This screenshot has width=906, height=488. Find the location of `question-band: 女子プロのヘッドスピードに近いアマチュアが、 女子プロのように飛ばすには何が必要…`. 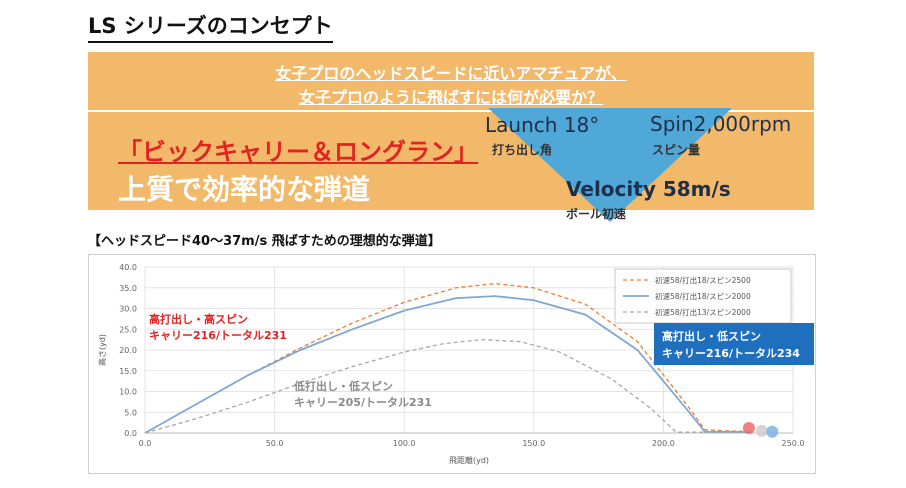

question-band: 女子プロのヘッドスピードに近いアマチュアが、 女子プロのように飛ばすには何が必要… is located at coordinates (451, 82).